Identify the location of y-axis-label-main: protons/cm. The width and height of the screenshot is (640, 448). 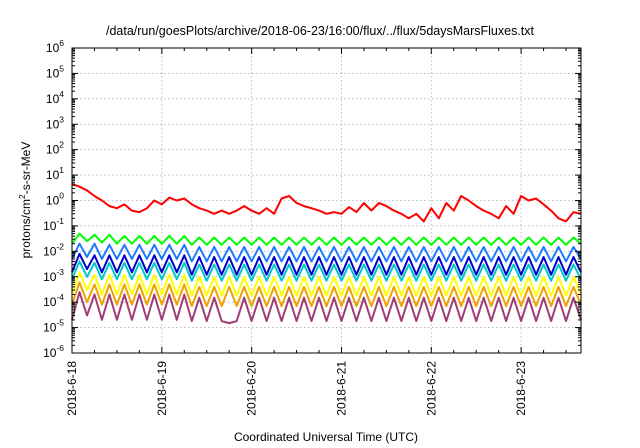
(26, 228).